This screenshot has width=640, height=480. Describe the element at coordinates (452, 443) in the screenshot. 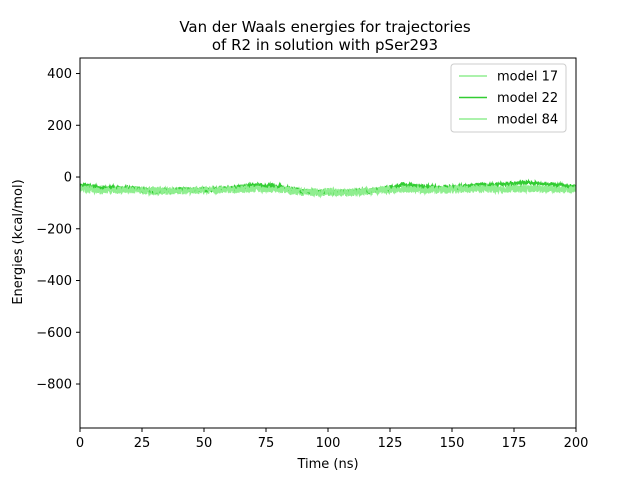

I see `x-tick-label: 150` at that location.